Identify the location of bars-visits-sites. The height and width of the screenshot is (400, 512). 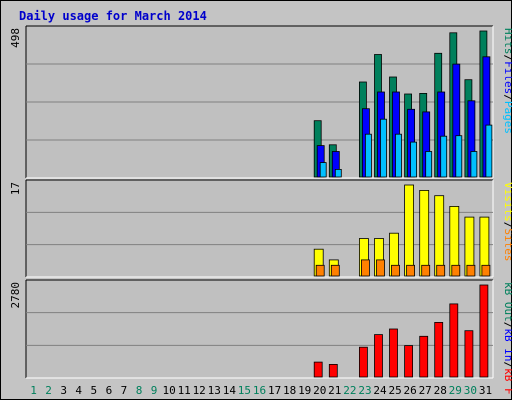
(402, 230).